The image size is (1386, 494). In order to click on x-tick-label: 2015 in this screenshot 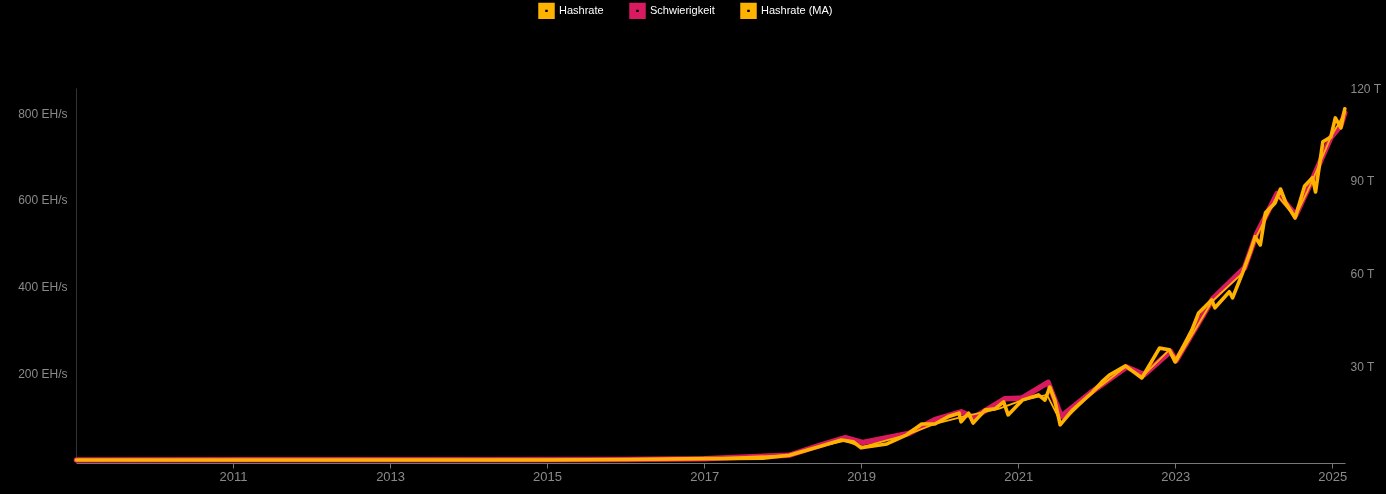, I will do `click(547, 476)`.